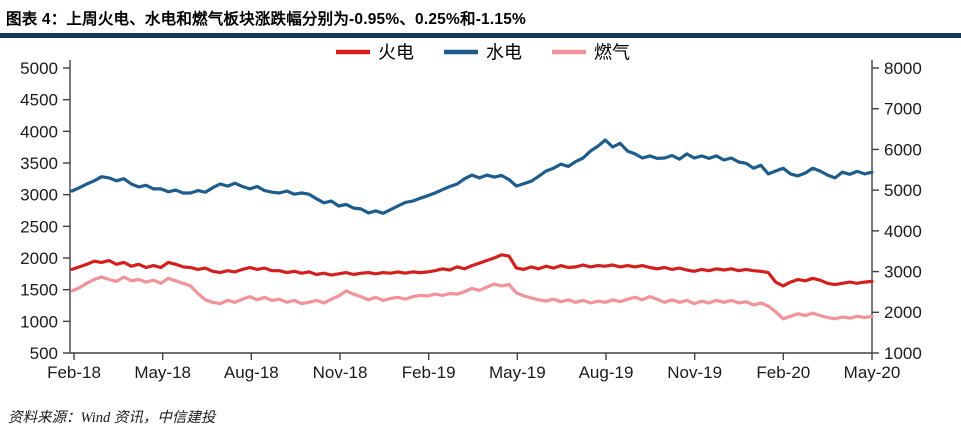 This screenshot has width=961, height=443. I want to click on right-axis-tick-label: 8000, so click(903, 68).